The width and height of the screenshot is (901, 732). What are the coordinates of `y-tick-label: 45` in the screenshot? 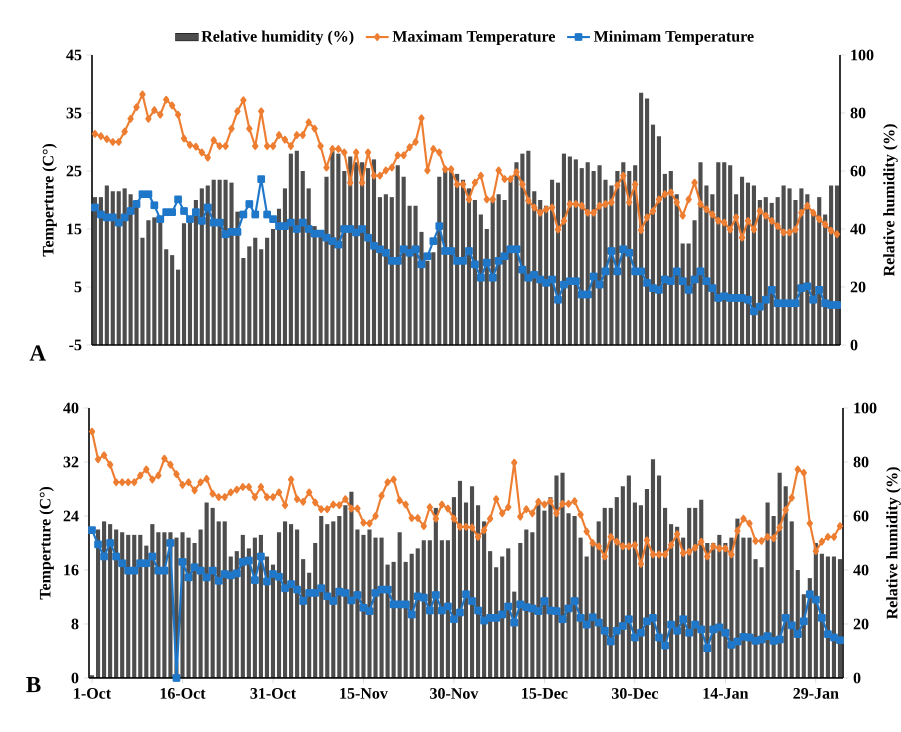 It's located at (74, 55).